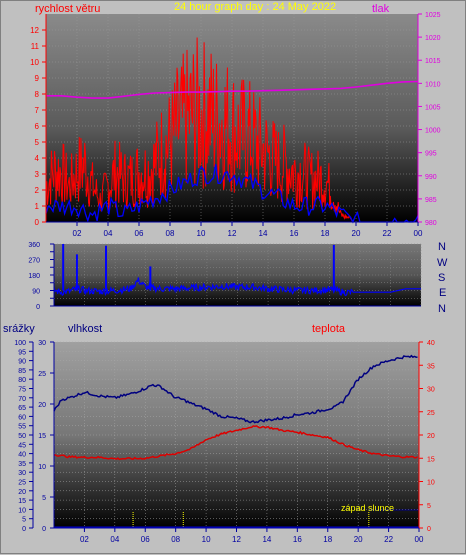 Image resolution: width=466 pixels, height=555 pixels. What do you see at coordinates (22, 510) in the screenshot?
I see `rain-tick-label: 10` at bounding box center [22, 510].